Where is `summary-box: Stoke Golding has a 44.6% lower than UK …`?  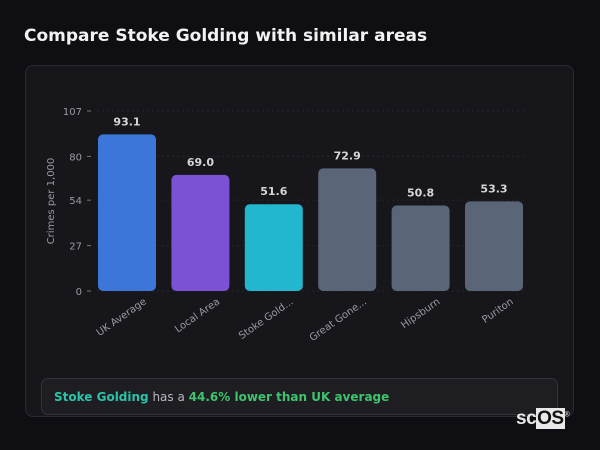 summary-box: Stoke Golding has a 44.6% lower than UK … is located at coordinates (299, 396).